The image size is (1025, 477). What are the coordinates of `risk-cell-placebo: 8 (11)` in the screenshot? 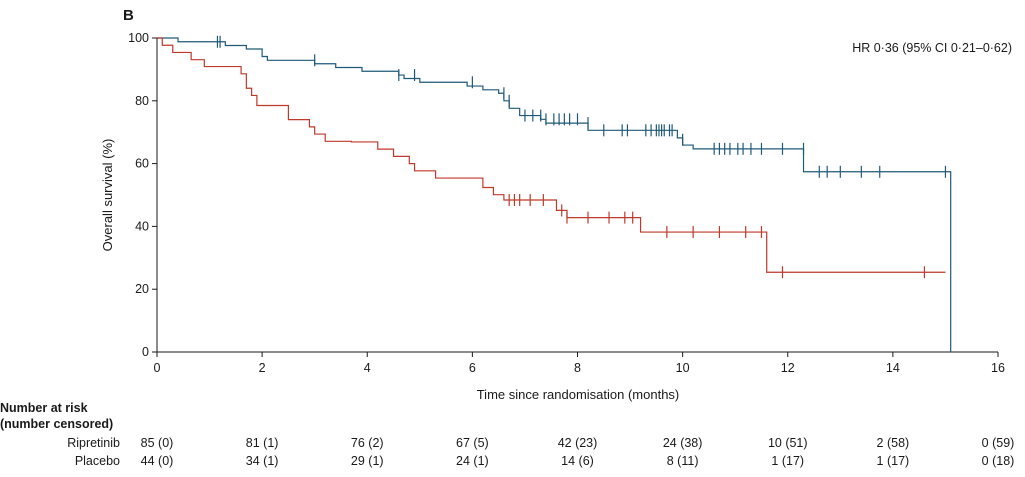 It's located at (683, 461).